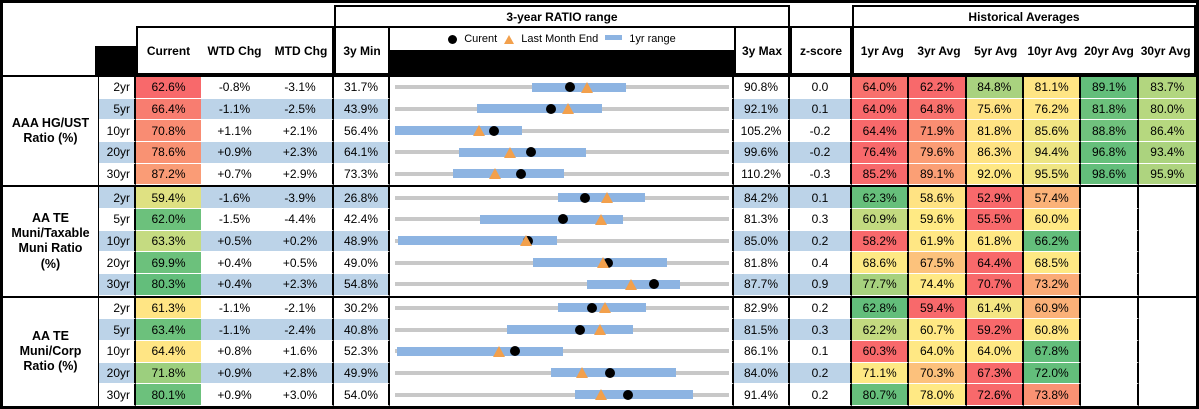 This screenshot has height=409, width=1199. I want to click on mtd-chg-cell: -3.1%, so click(301, 88).